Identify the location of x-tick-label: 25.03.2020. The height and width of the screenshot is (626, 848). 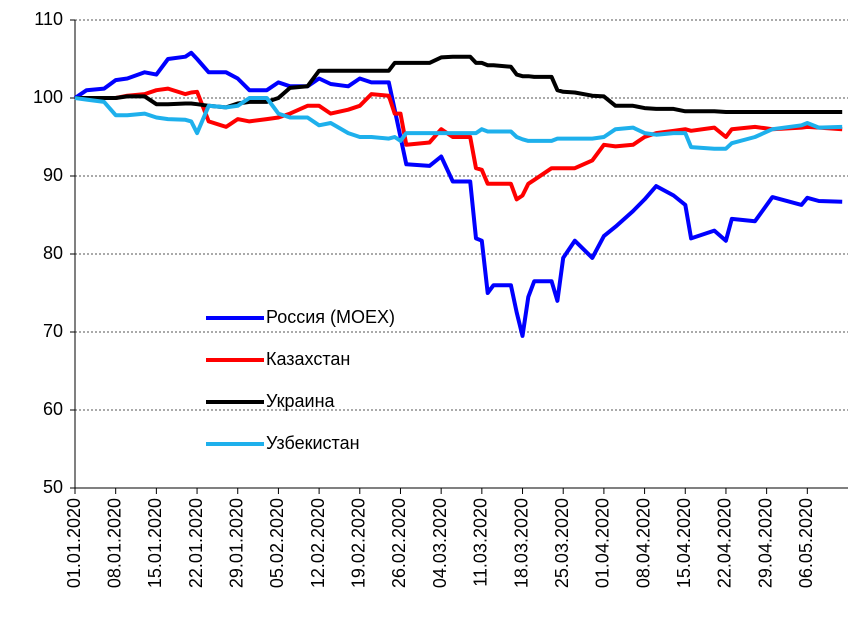
(562, 543).